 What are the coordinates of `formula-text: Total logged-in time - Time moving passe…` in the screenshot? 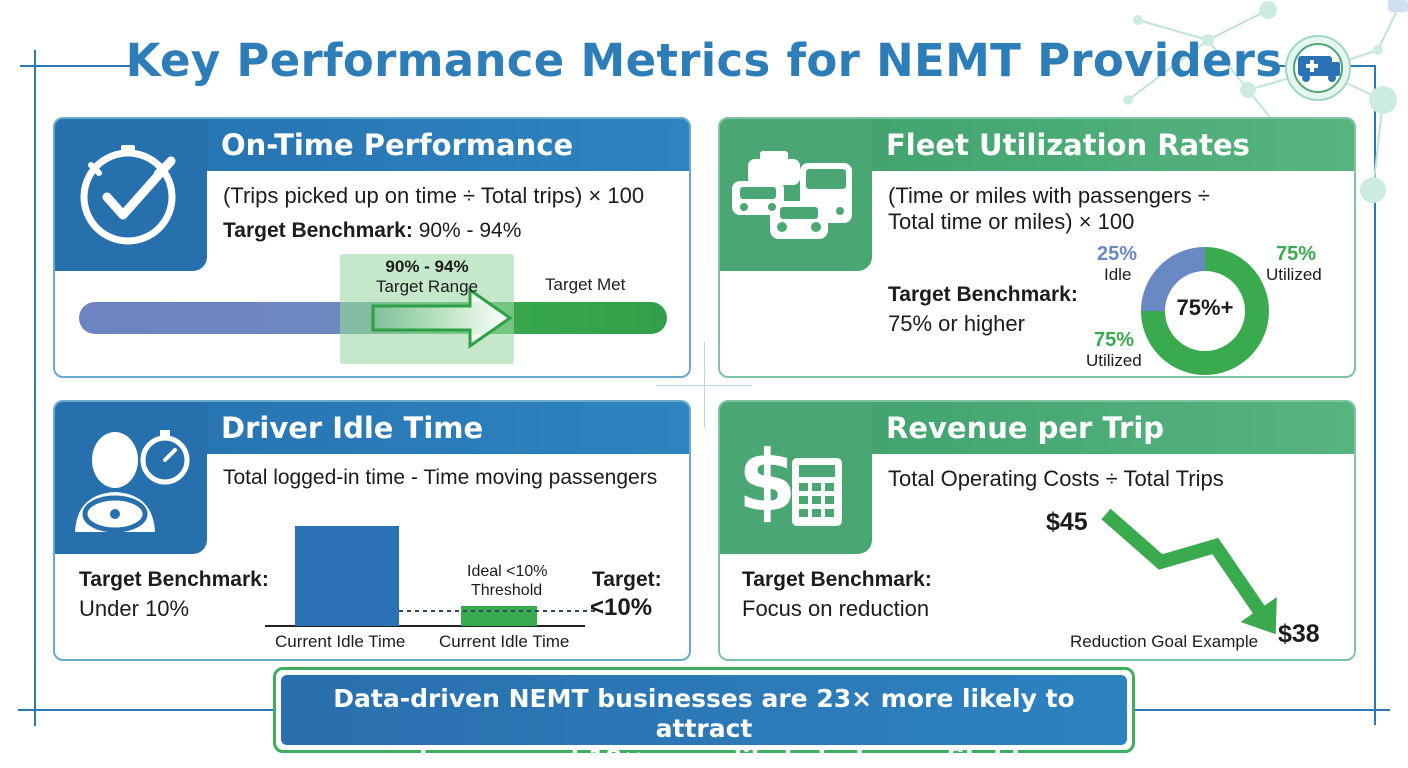 It's located at (440, 477).